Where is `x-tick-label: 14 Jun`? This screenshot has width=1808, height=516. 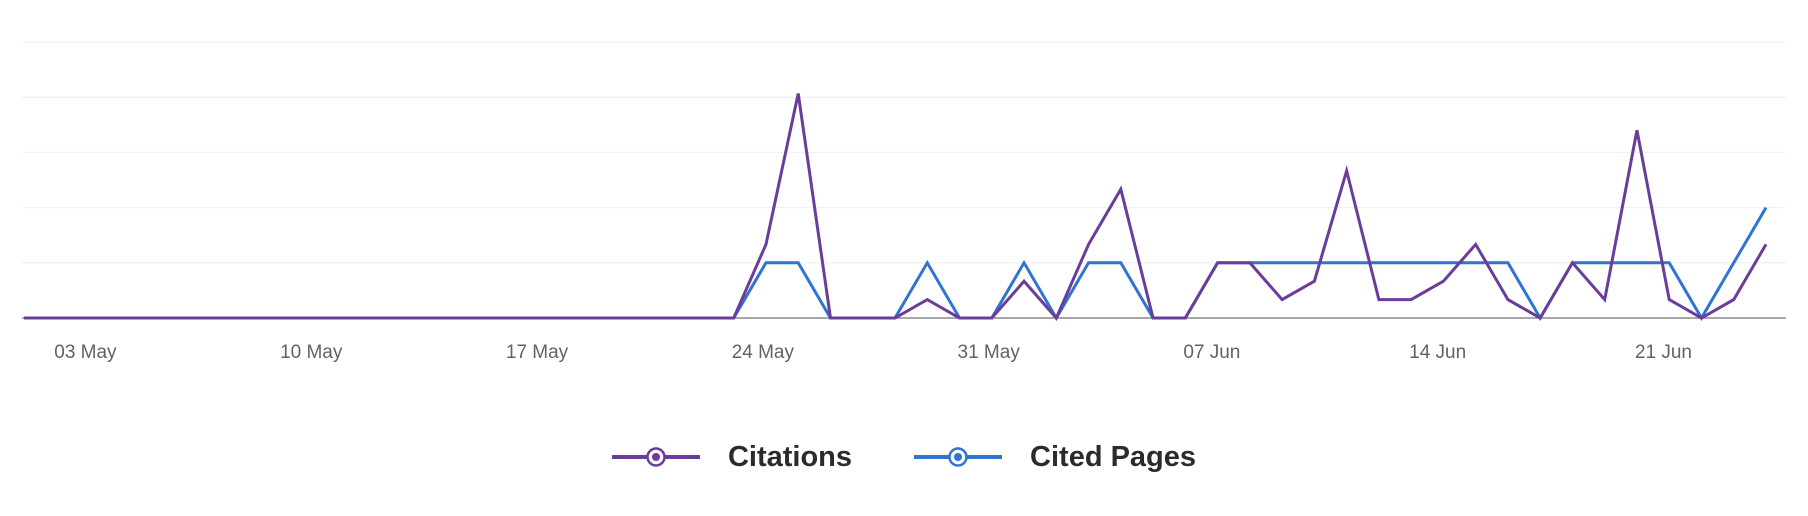
x-tick-label: 14 Jun is located at coordinates (1437, 352).